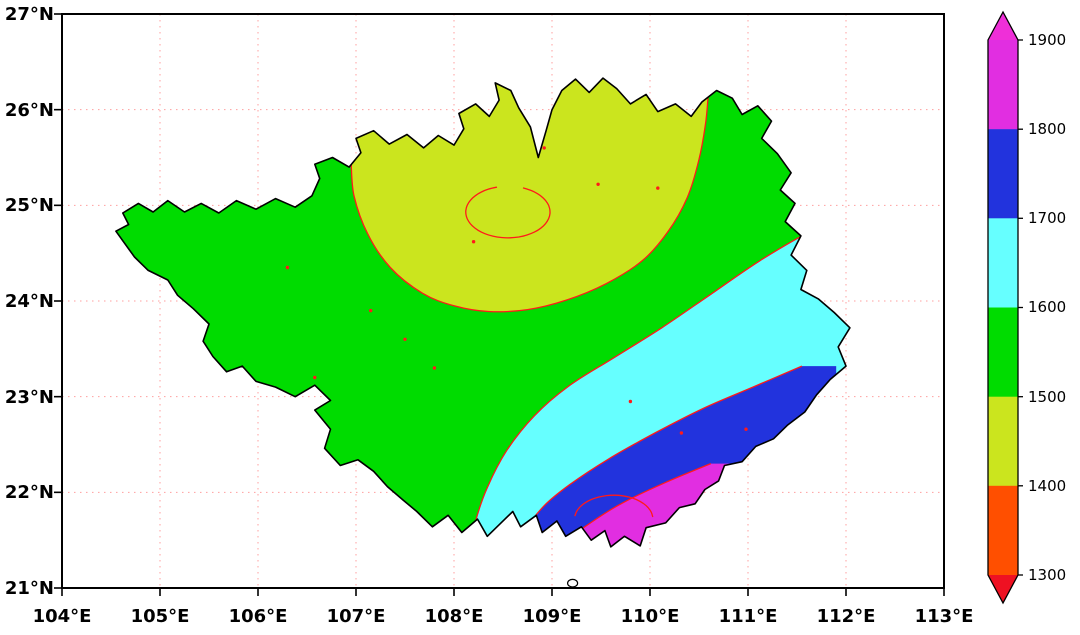 The width and height of the screenshot is (1080, 635). I want to click on colorbar-label: 1700, so click(1047, 218).